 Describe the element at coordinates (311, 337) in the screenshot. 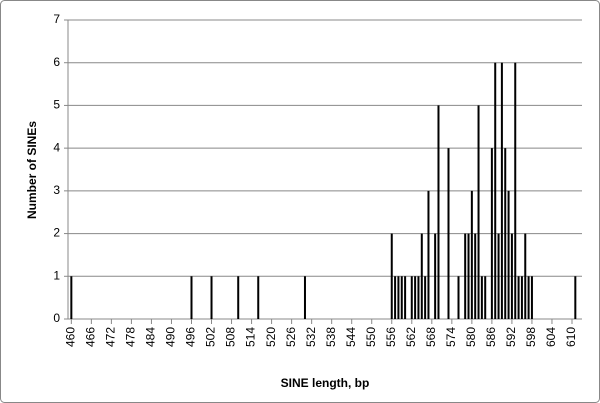

I see `x-tick-label: 532` at that location.